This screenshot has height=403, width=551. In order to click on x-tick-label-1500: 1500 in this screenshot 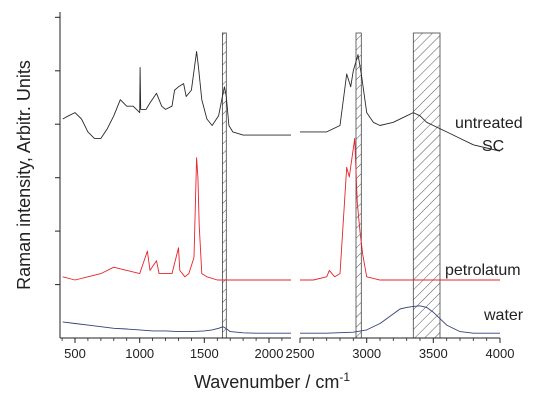, I will do `click(204, 353)`.